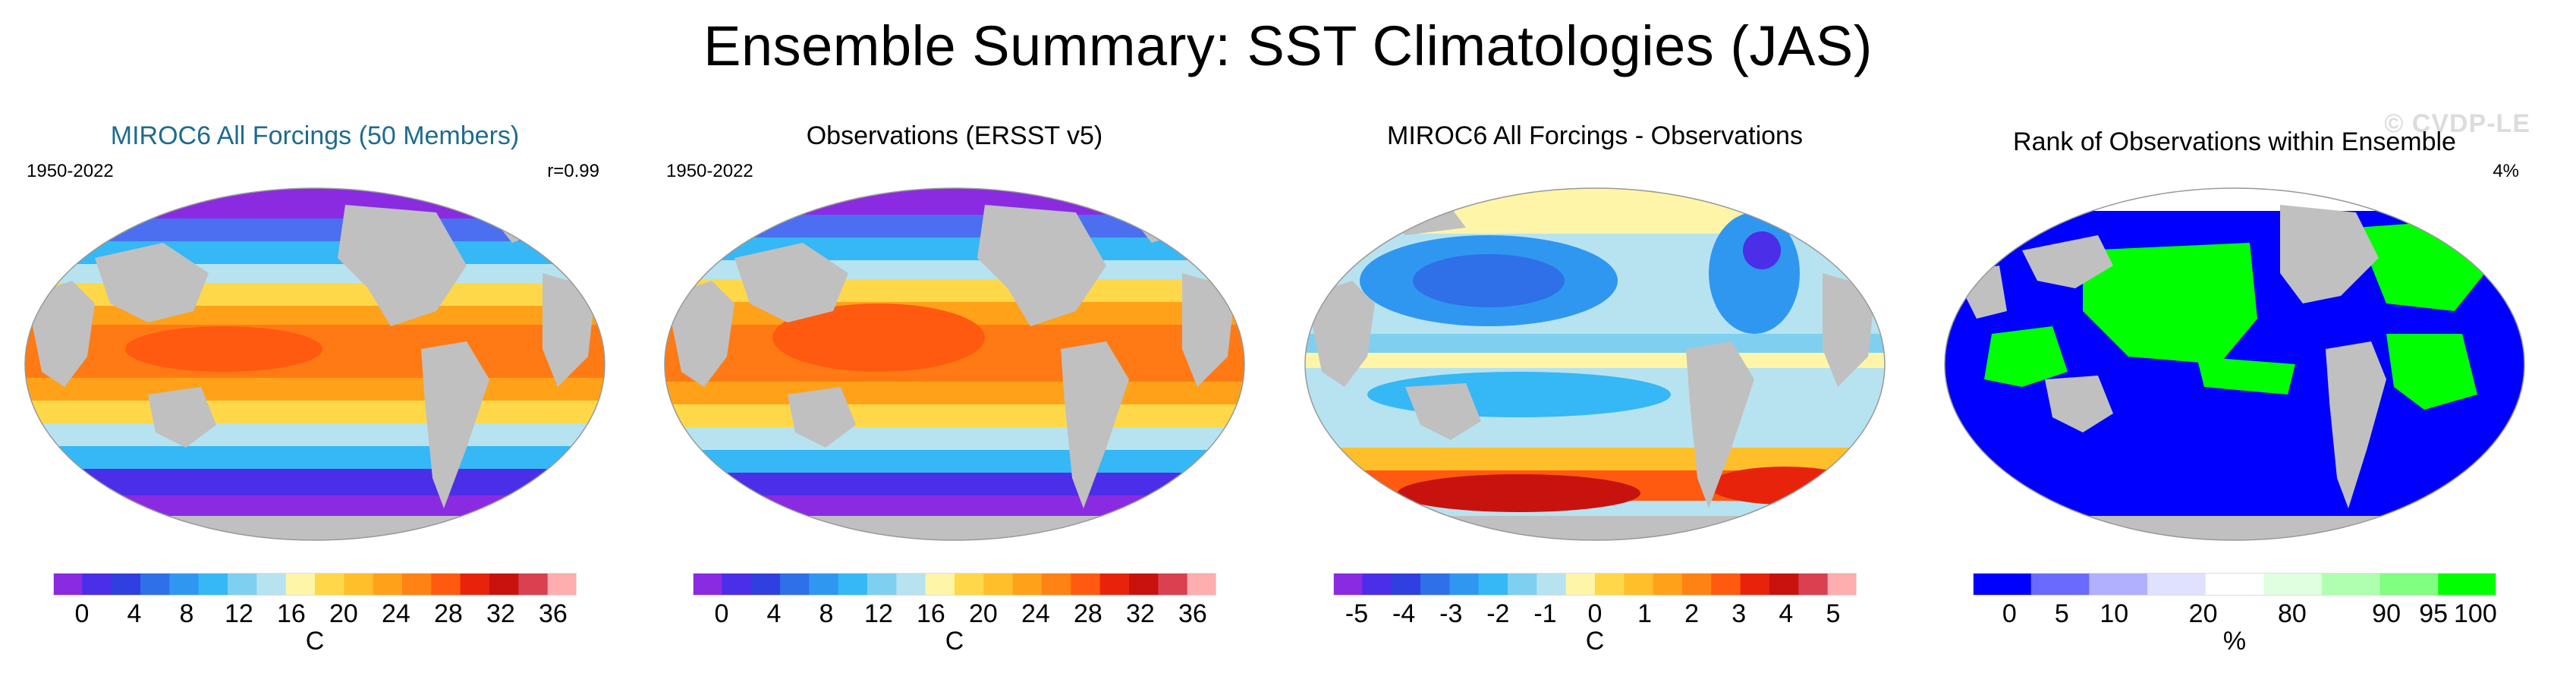 Image resolution: width=2576 pixels, height=676 pixels. Describe the element at coordinates (1088, 613) in the screenshot. I see `colorbar-tick-label: 28` at that location.